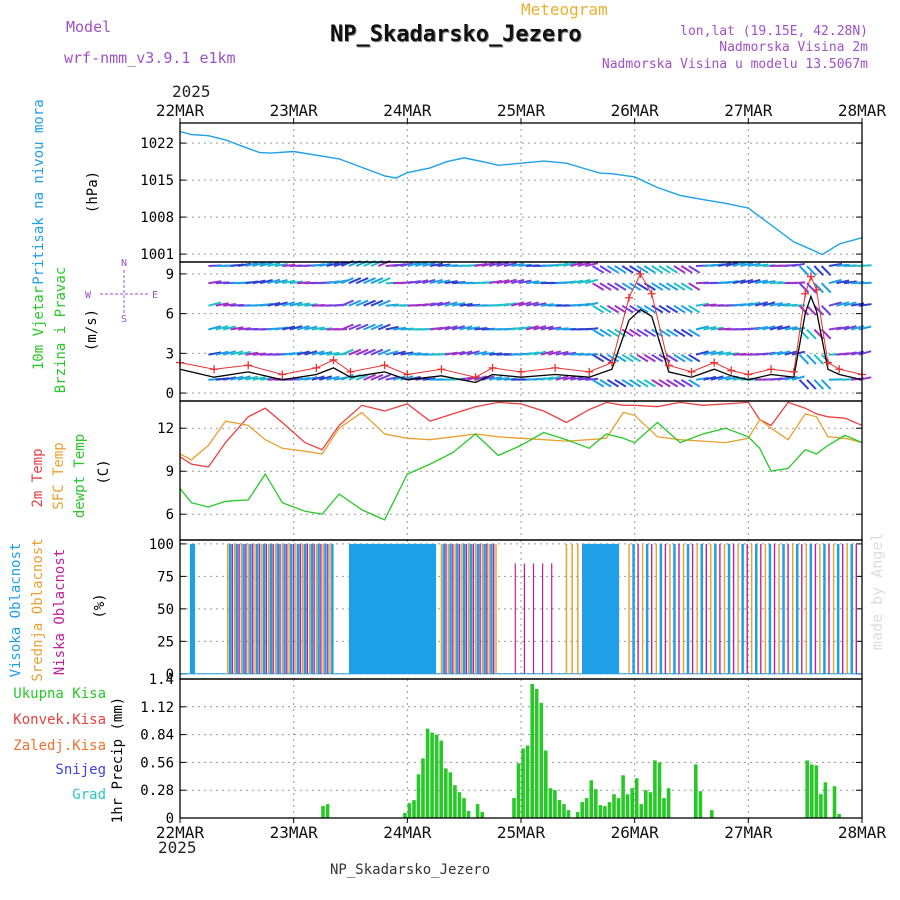 This screenshot has width=900, height=900. What do you see at coordinates (521, 461) in the screenshot?
I see `temperature-lines` at bounding box center [521, 461].